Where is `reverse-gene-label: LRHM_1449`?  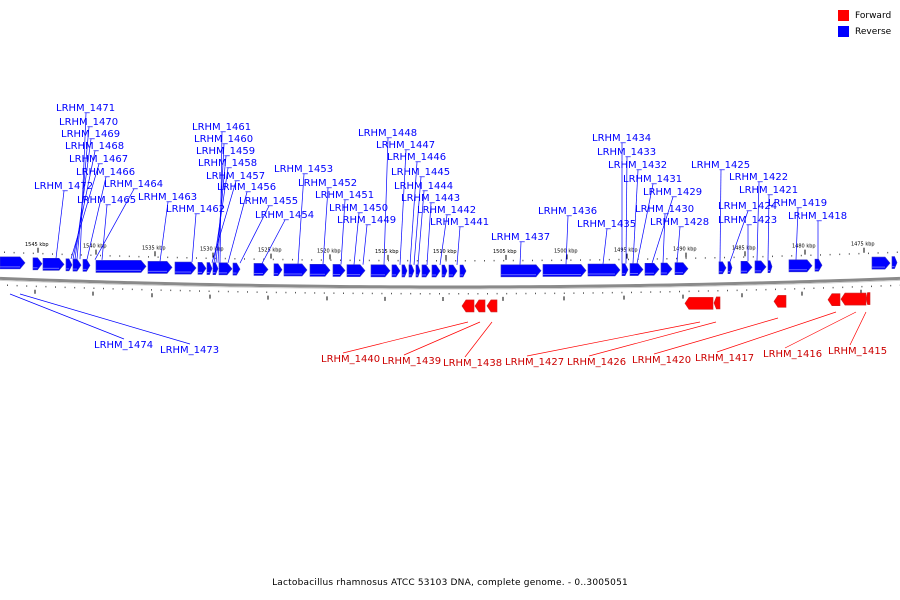
reverse-gene-label: LRHM_1449 is located at coordinates (366, 220).